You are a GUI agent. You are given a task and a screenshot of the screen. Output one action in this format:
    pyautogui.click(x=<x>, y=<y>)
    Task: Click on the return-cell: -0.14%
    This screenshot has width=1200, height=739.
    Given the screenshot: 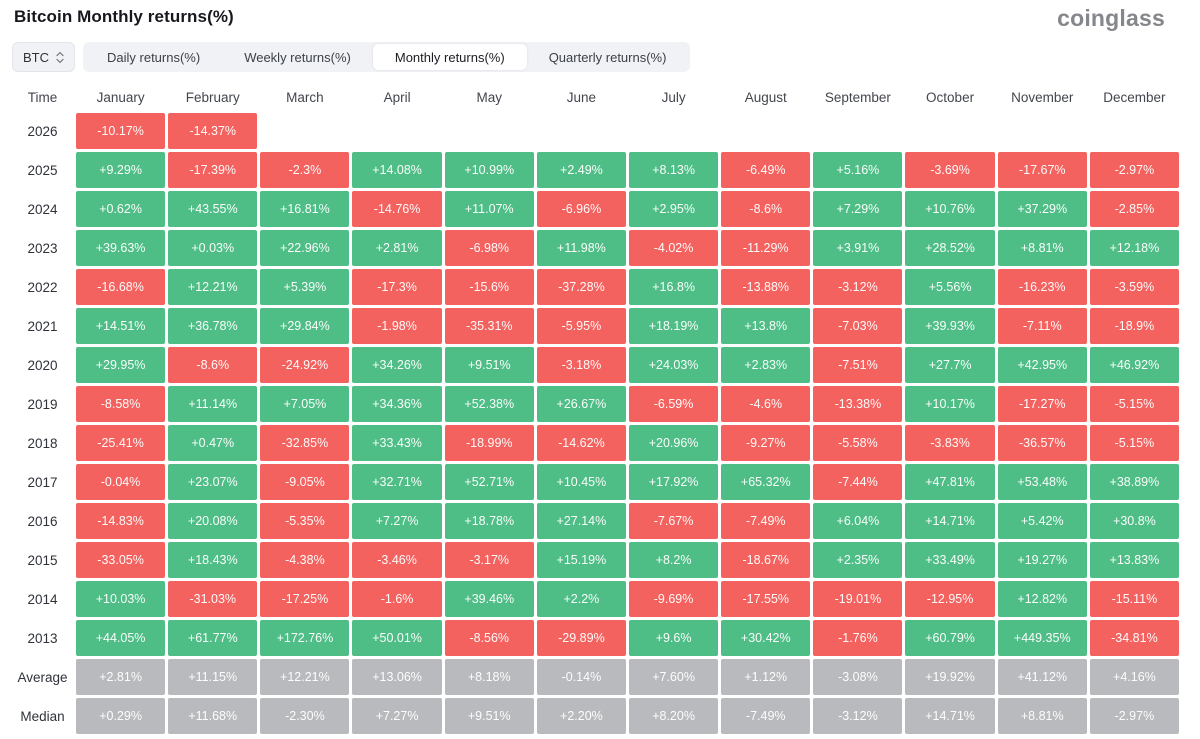 What is the action you would take?
    pyautogui.click(x=581, y=677)
    